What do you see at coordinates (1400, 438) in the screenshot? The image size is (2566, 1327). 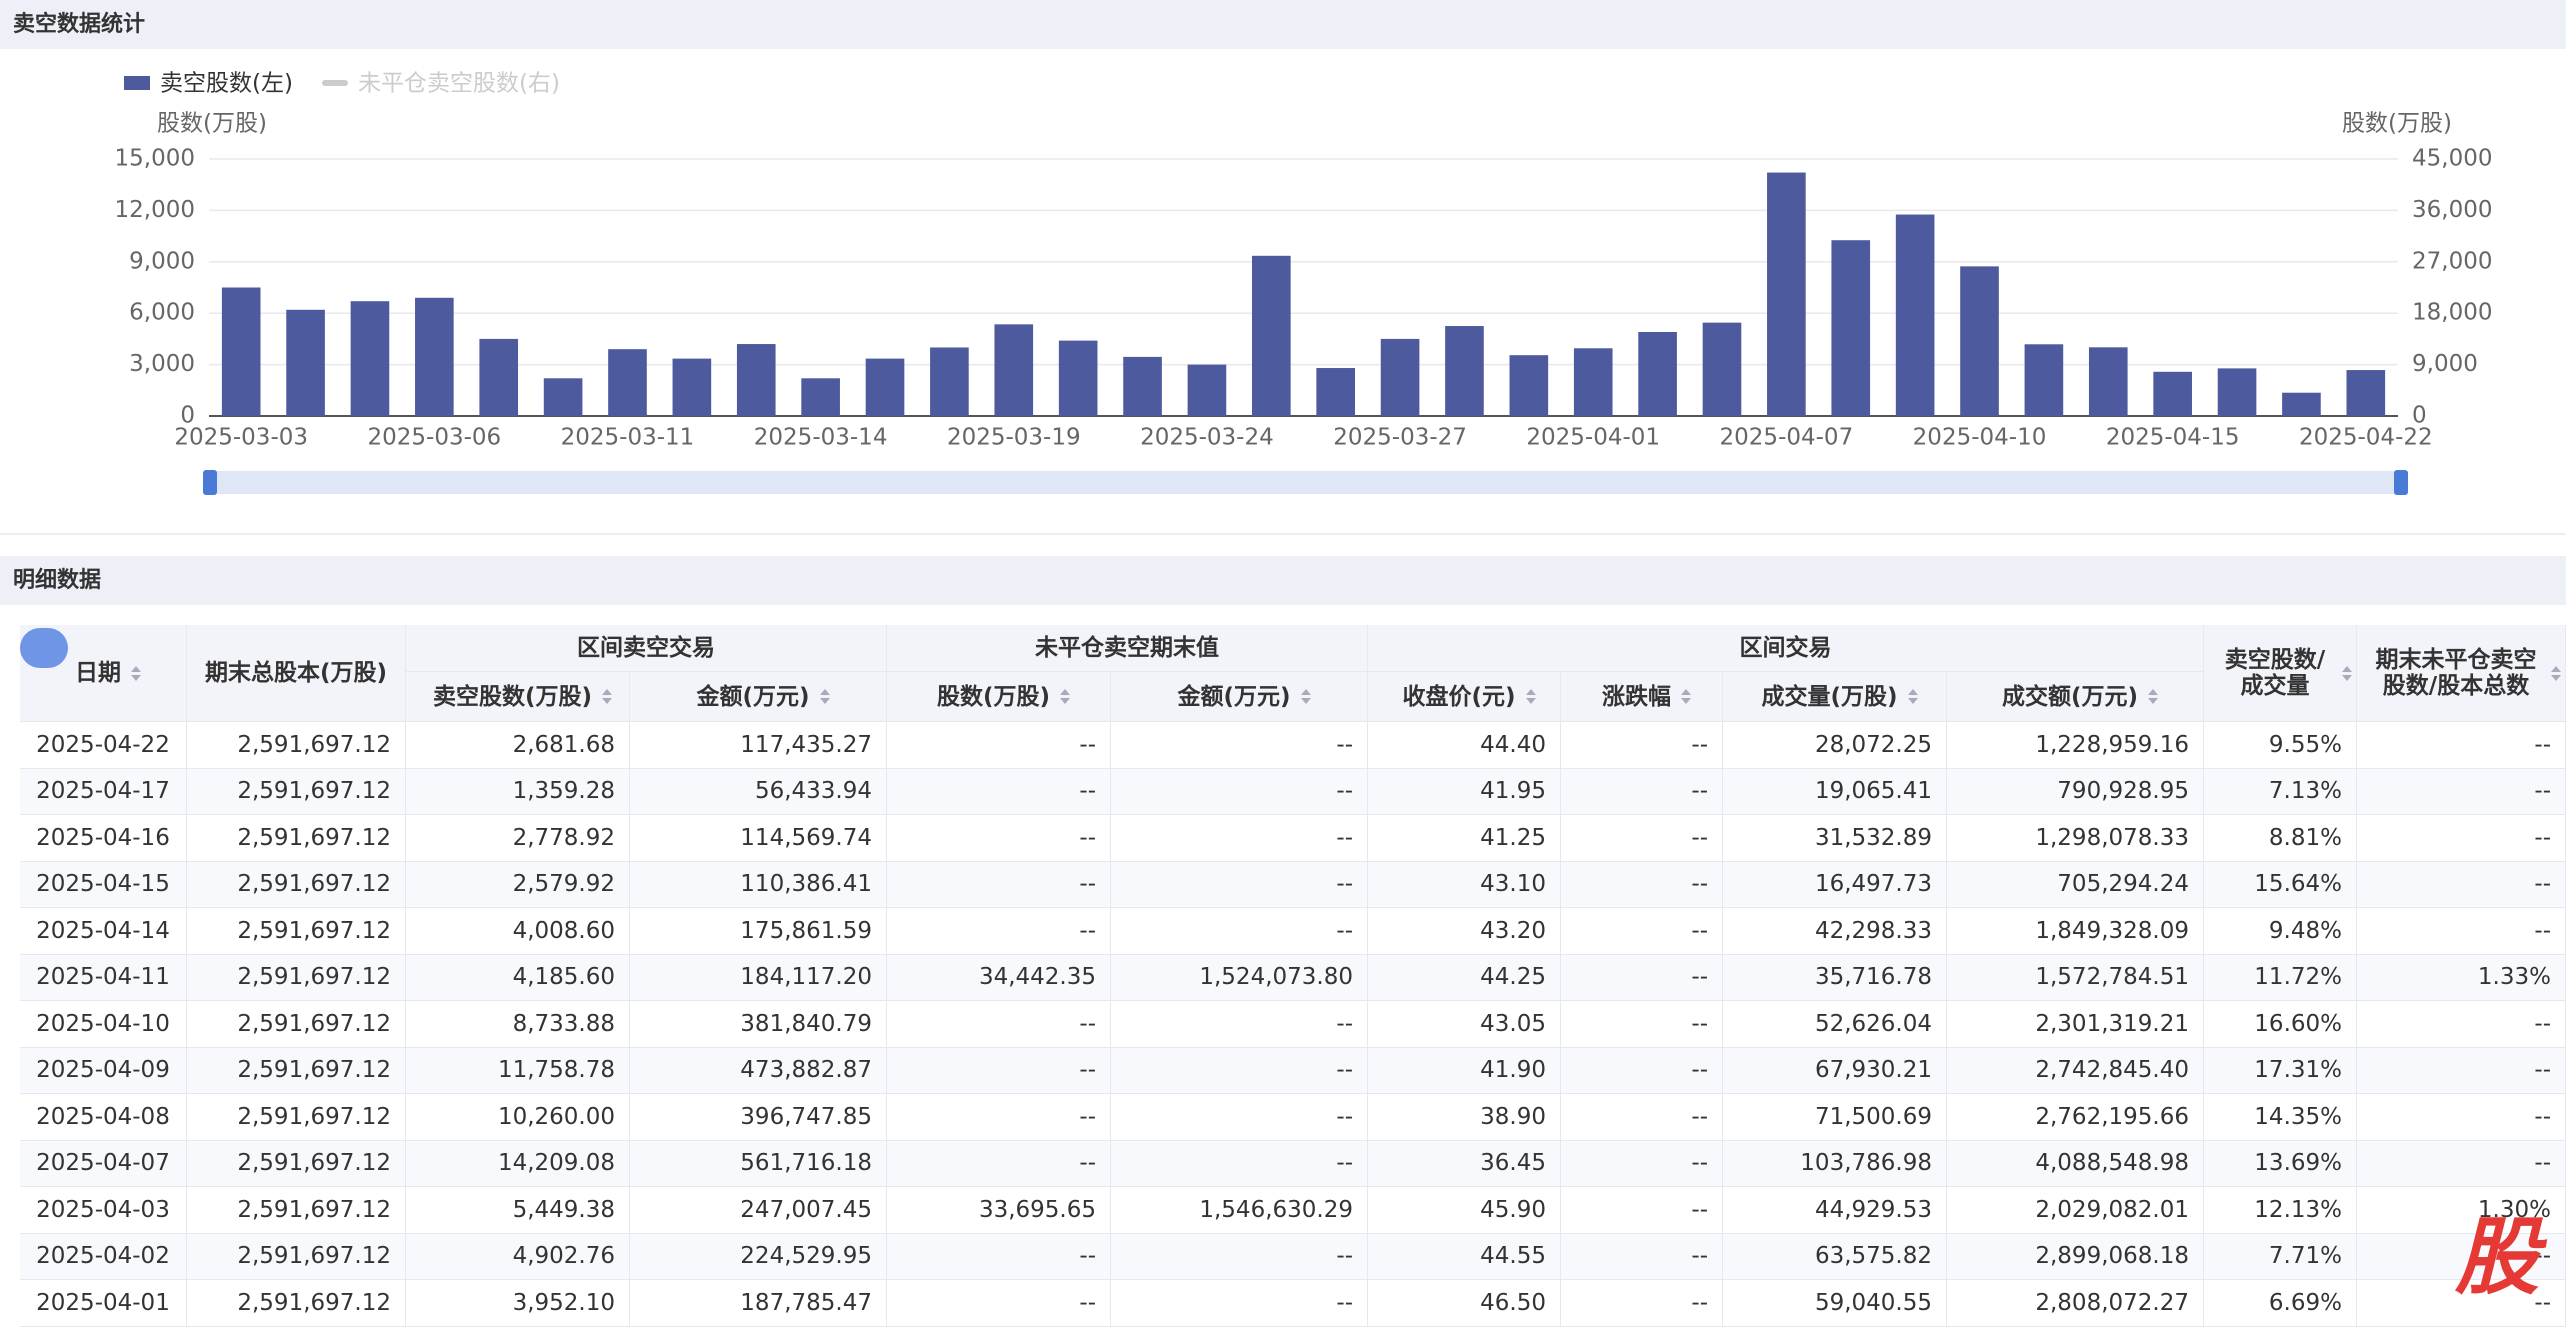 I see `x-tick-label: 2025-03-27` at bounding box center [1400, 438].